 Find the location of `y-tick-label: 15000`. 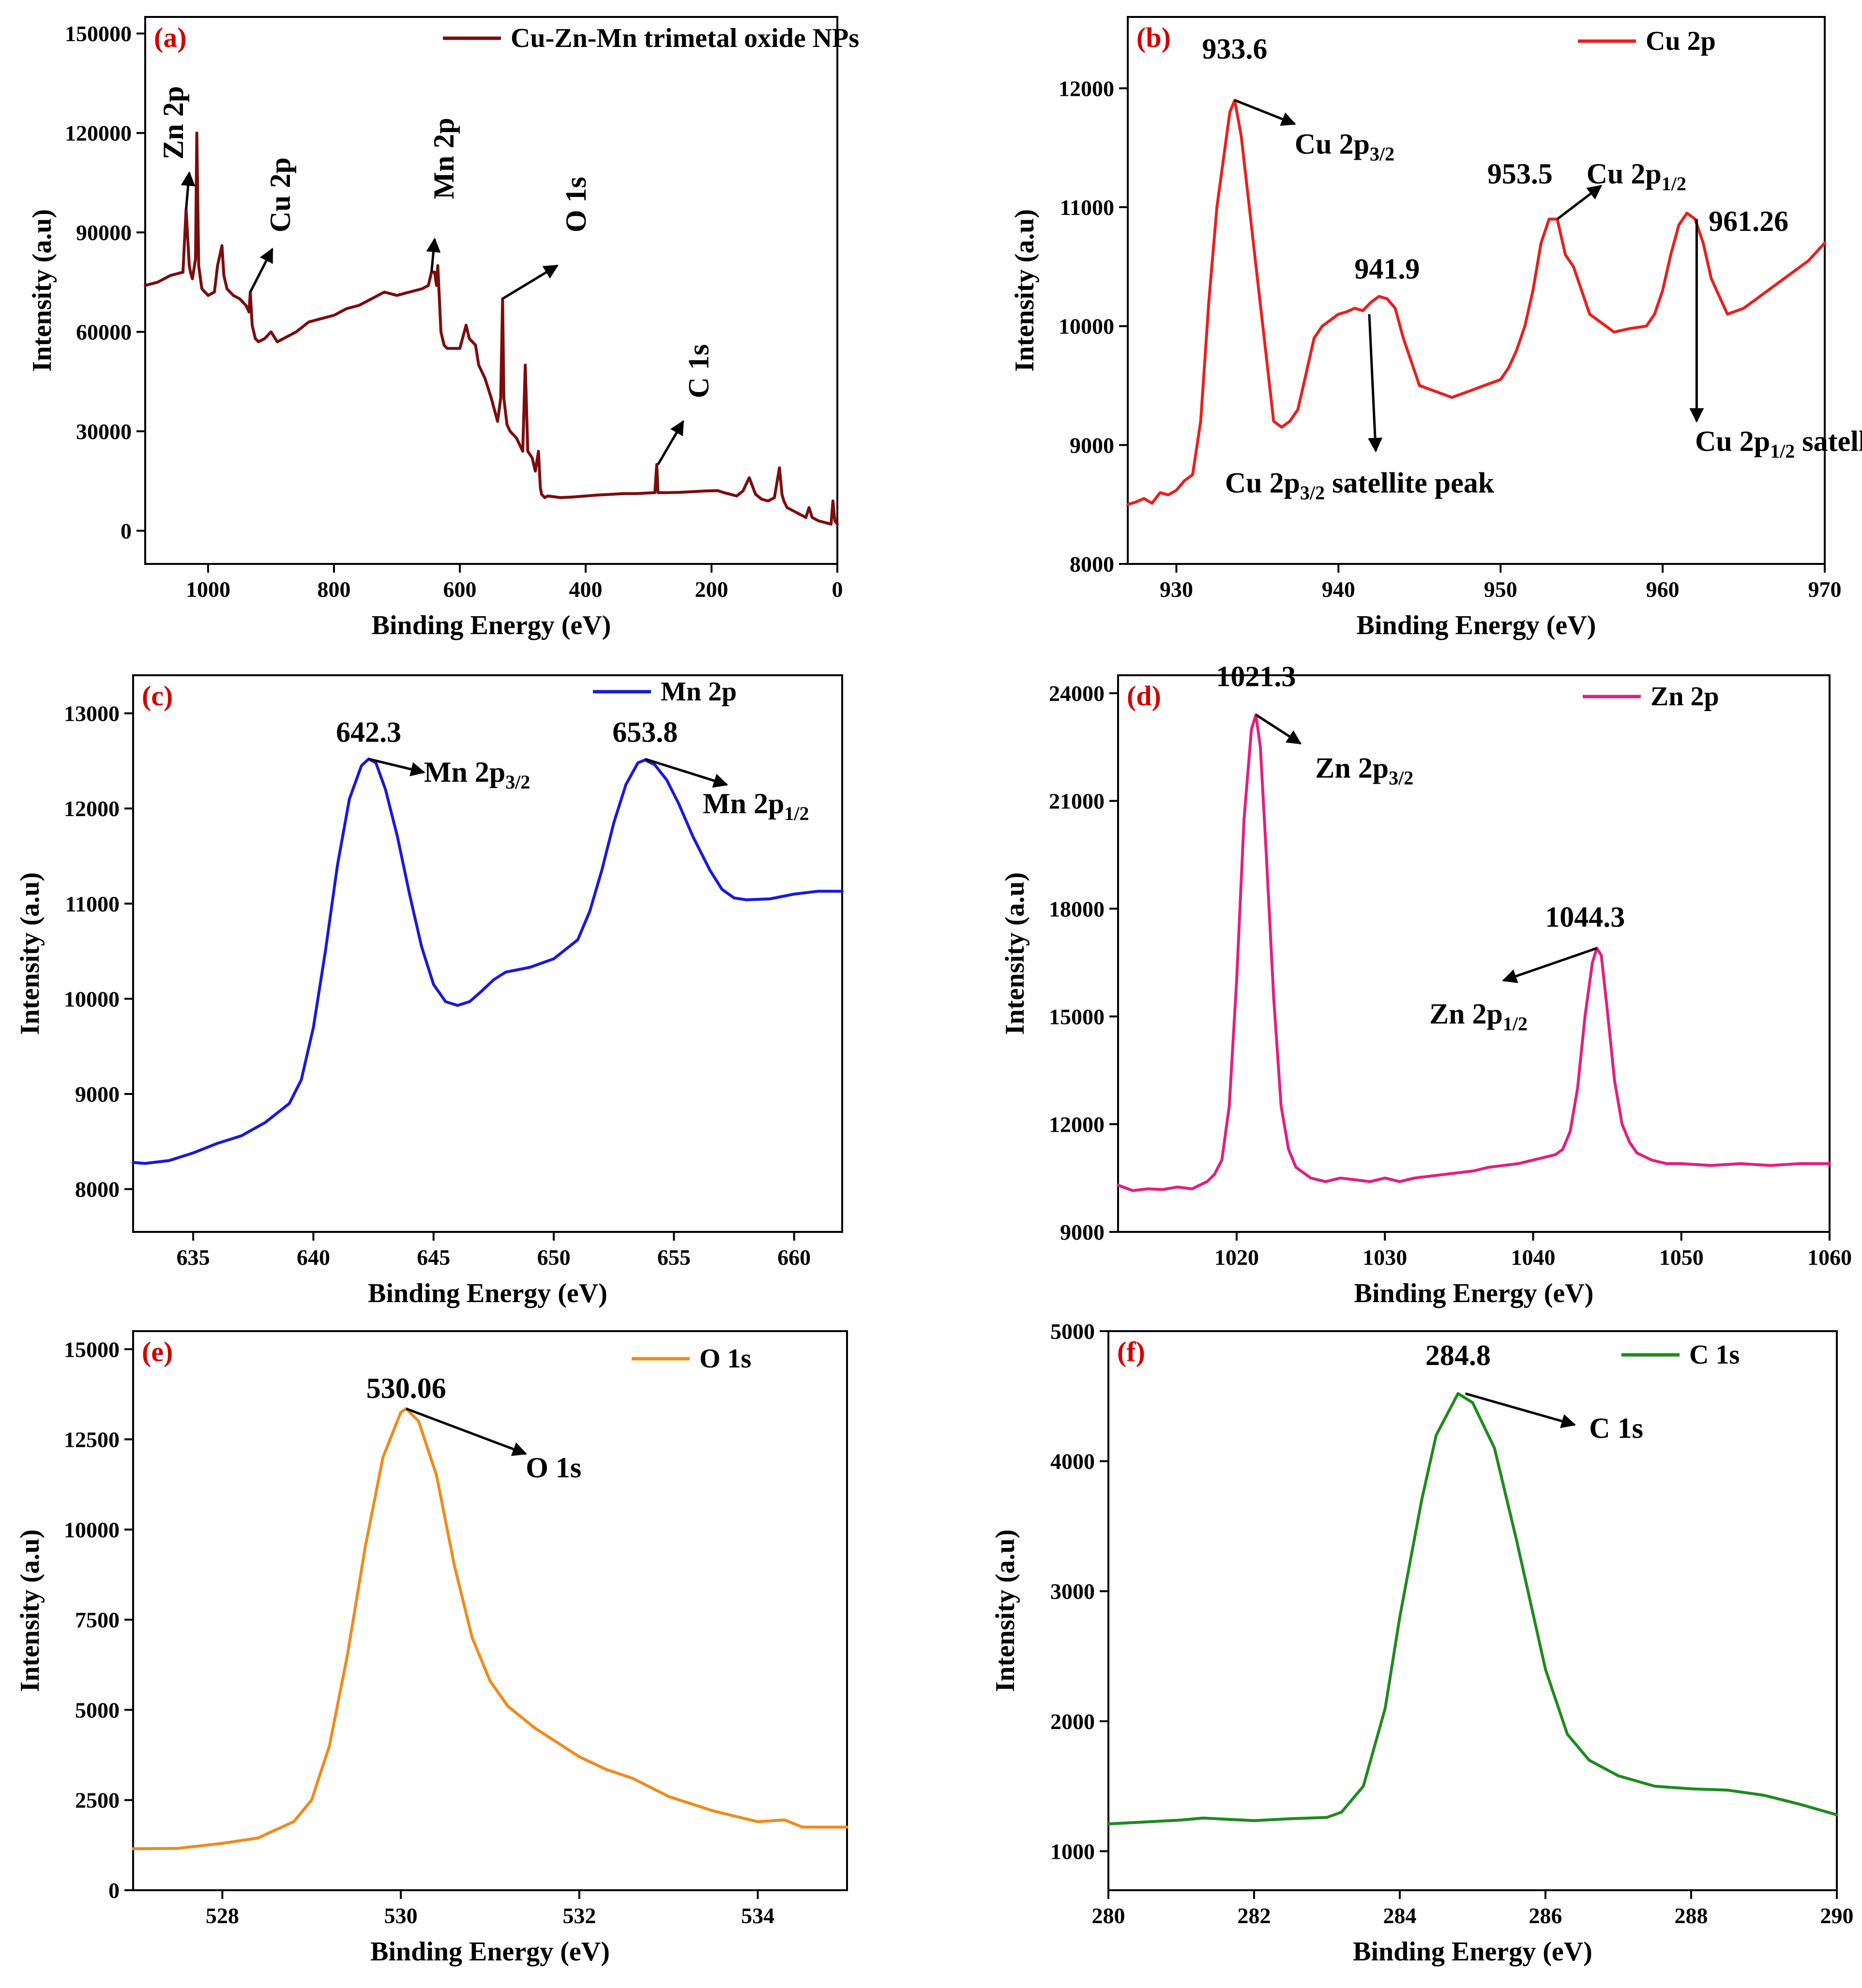

y-tick-label: 15000 is located at coordinates (92, 1349).